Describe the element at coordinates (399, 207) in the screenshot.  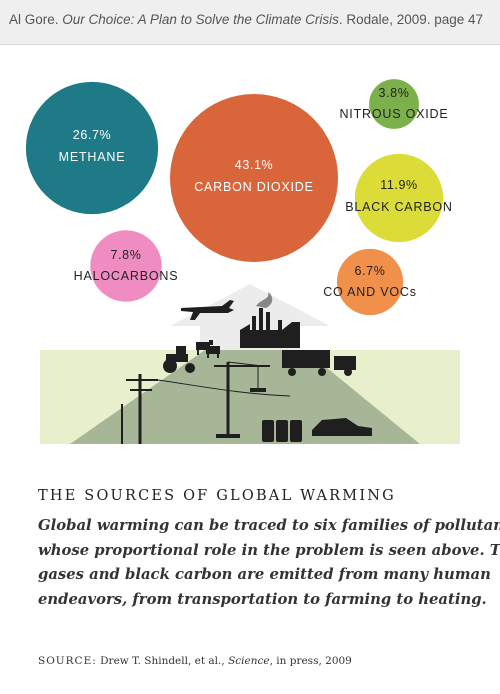
I see `bubble-name-label: BLACK CARBON` at that location.